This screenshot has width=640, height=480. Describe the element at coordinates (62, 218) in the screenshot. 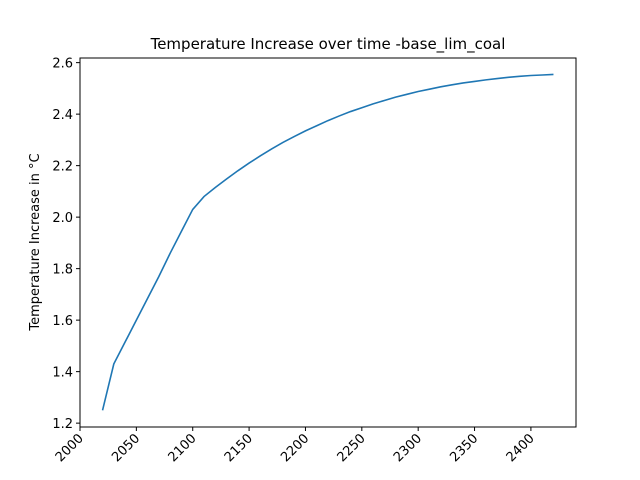

I see `y-tick-label: 2.0` at that location.